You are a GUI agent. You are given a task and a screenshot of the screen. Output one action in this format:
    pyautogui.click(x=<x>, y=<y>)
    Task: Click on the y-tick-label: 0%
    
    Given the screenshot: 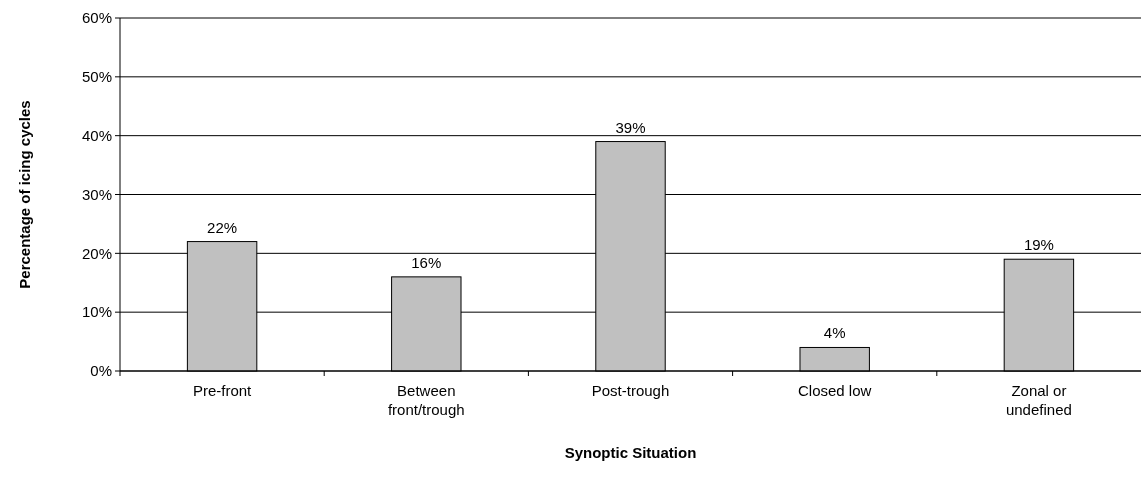 What is the action you would take?
    pyautogui.click(x=101, y=371)
    